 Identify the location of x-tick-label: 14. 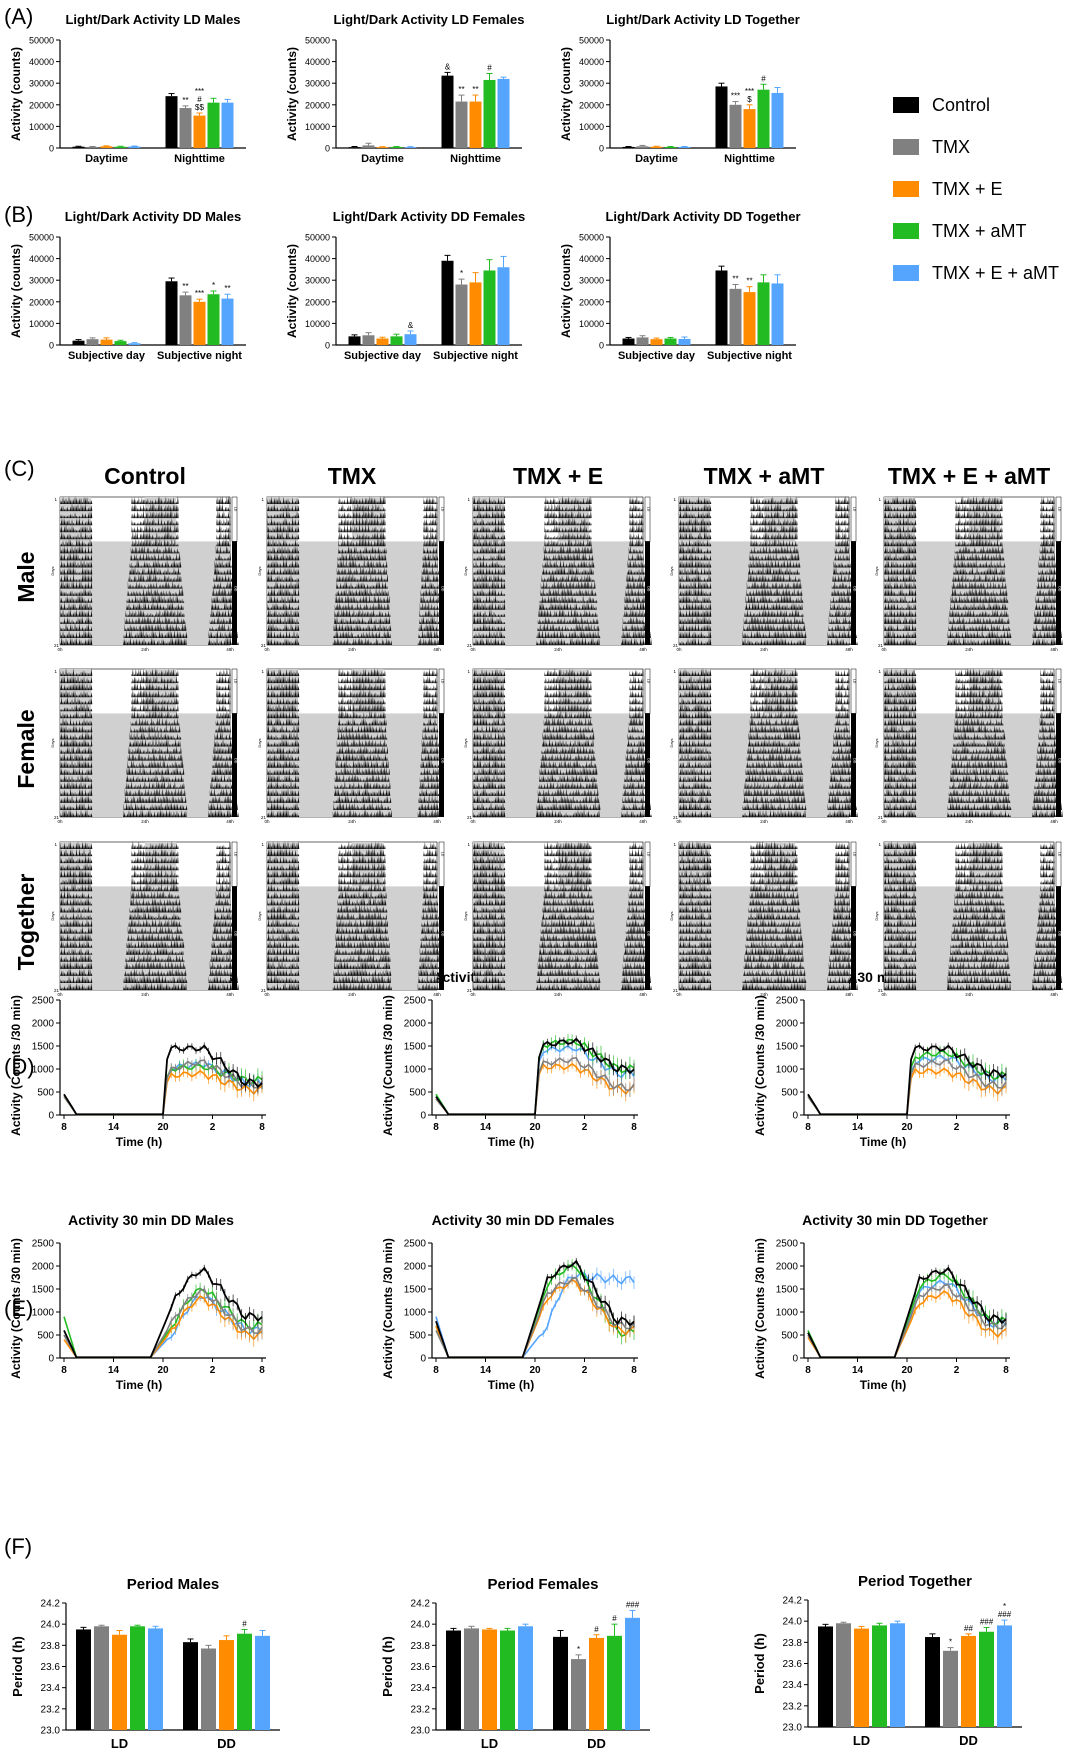
(486, 1127).